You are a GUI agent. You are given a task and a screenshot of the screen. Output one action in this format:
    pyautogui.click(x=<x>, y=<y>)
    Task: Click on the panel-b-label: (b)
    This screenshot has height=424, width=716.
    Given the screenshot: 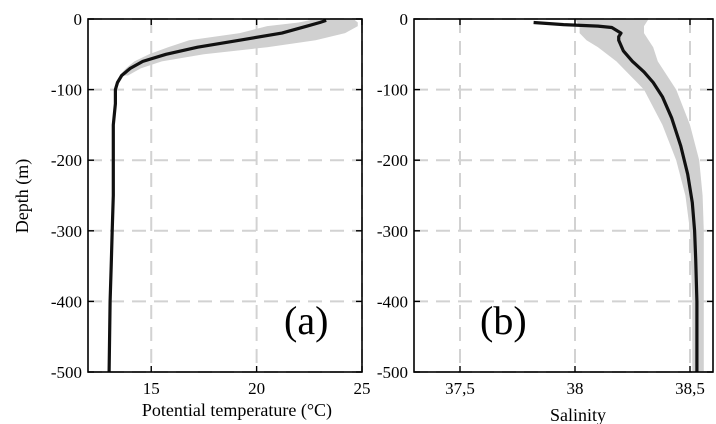 What is the action you would take?
    pyautogui.click(x=503, y=320)
    